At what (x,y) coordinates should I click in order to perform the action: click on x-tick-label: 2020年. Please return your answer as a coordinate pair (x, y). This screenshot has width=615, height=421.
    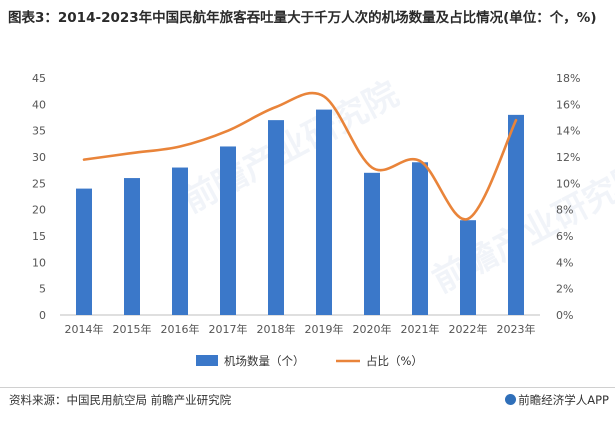
    Looking at the image, I should click on (372, 329).